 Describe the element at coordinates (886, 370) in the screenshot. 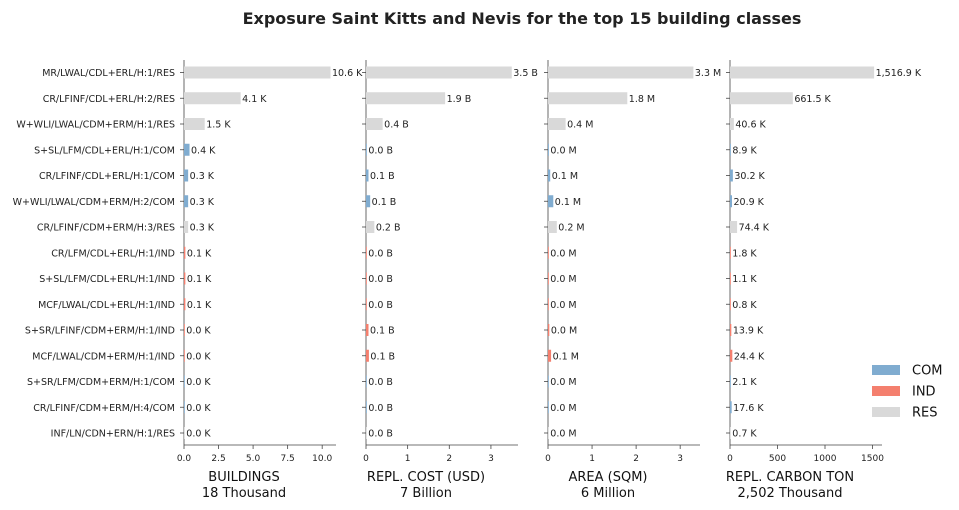

I see `legend-swatch-com` at that location.